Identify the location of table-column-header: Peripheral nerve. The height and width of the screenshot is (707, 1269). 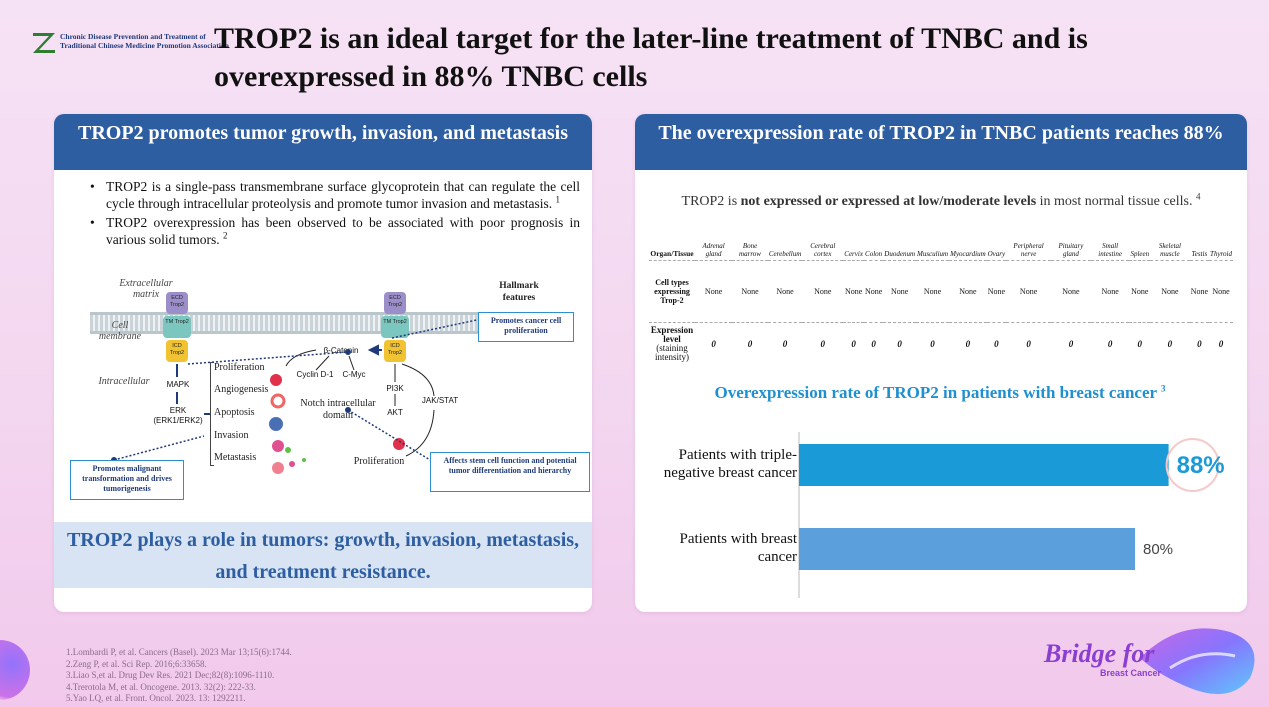
(1029, 247).